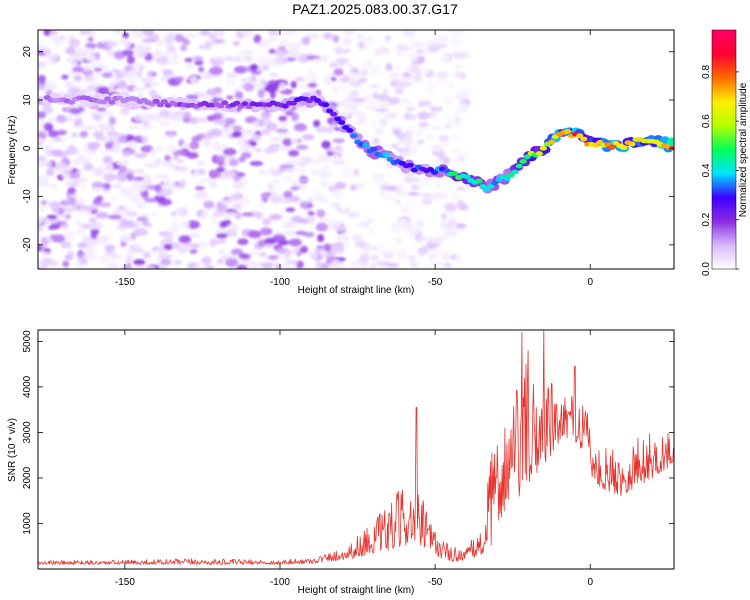 The image size is (750, 600). Describe the element at coordinates (27, 196) in the screenshot. I see `spectrogram-y-tick-label: -10` at that location.